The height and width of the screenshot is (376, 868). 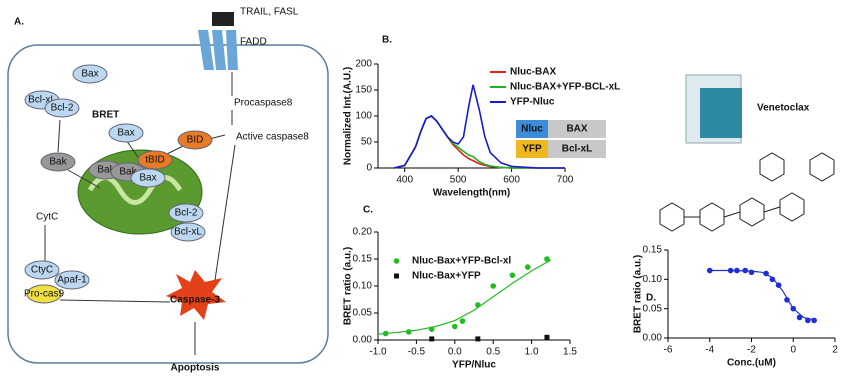 What do you see at coordinates (511, 180) in the screenshot?
I see `x-tick-label: 600` at bounding box center [511, 180].